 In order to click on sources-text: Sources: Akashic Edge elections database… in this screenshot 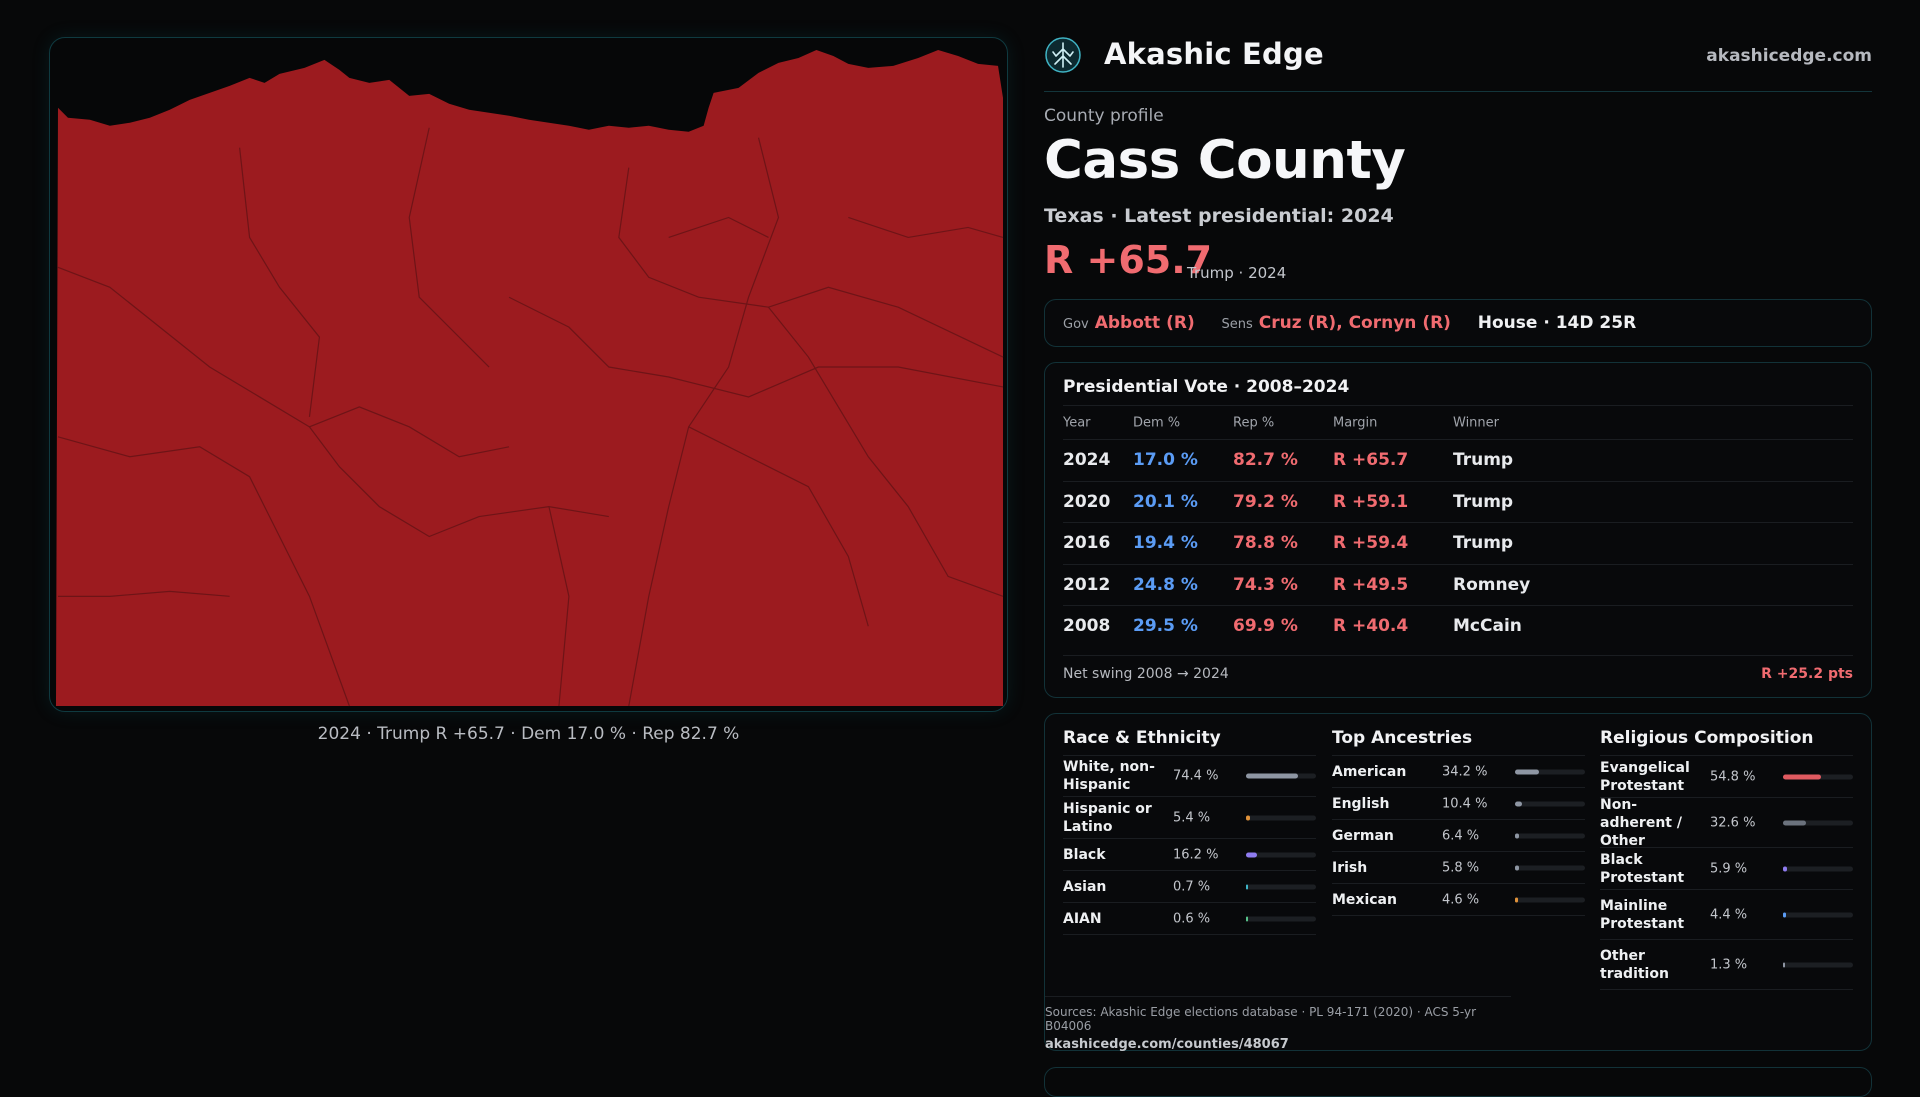, I will do `click(1261, 1019)`.